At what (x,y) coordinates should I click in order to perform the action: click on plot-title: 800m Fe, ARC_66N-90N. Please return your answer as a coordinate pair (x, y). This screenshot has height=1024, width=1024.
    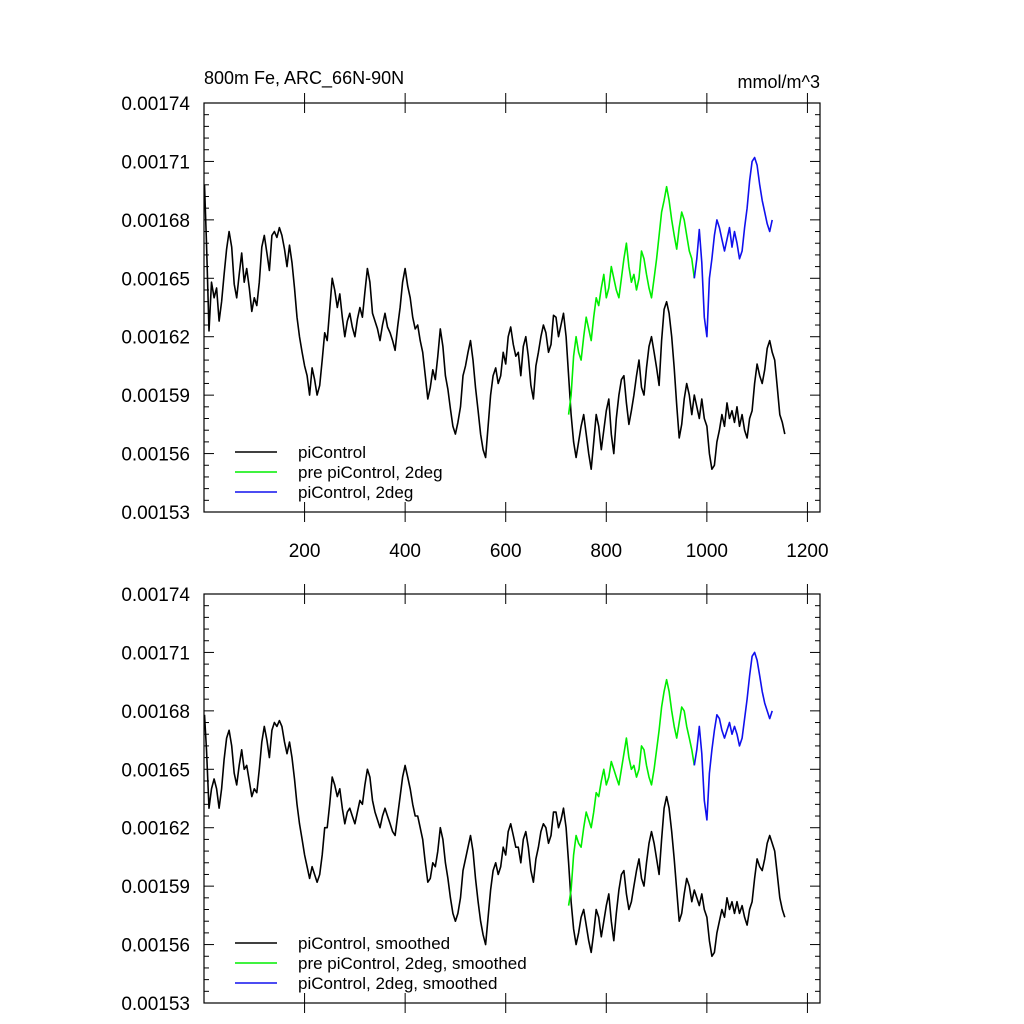
    Looking at the image, I should click on (304, 78).